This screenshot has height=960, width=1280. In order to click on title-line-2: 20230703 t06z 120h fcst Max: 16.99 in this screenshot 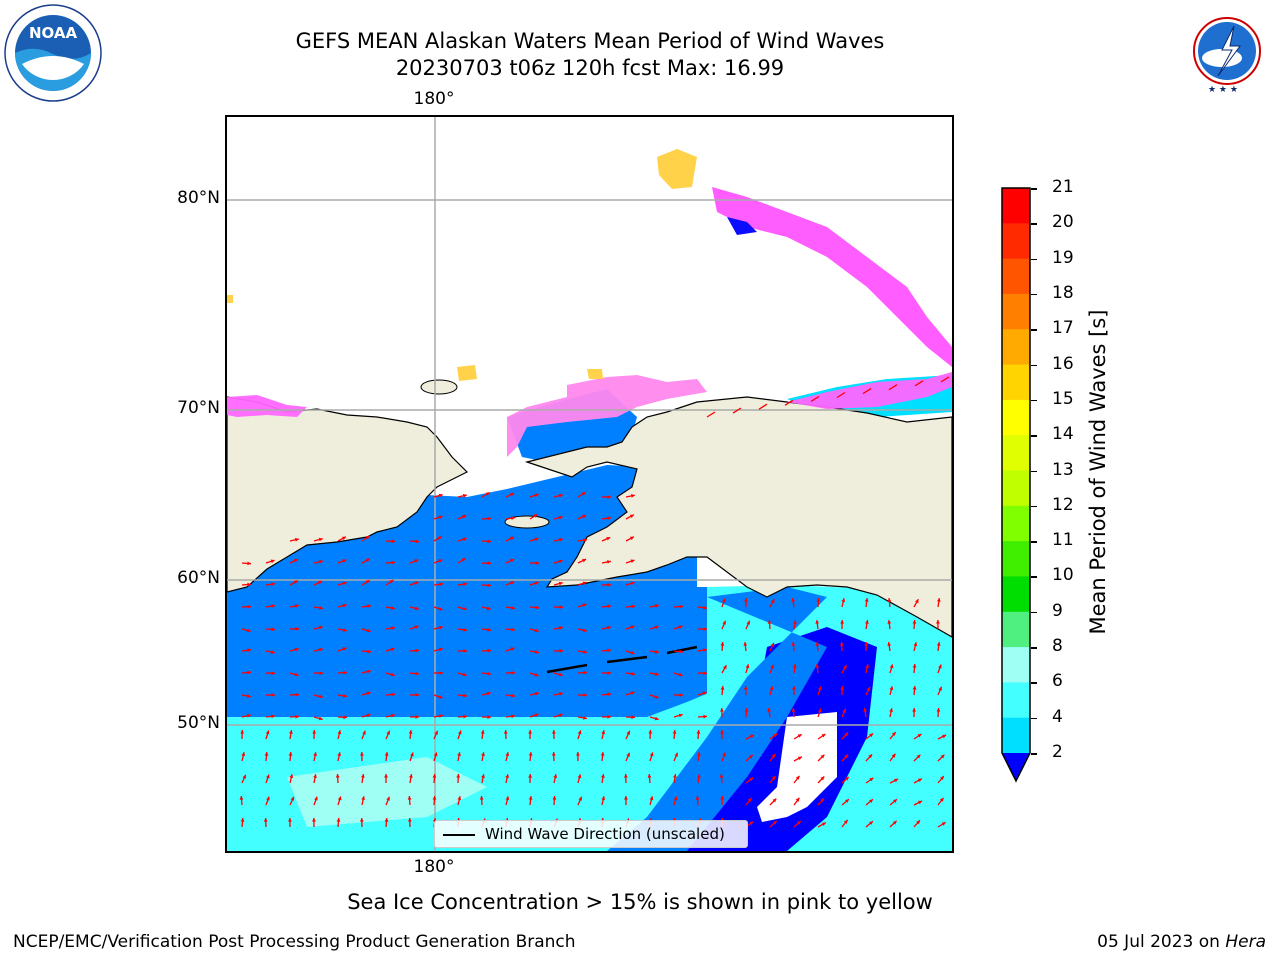, I will do `click(590, 68)`.